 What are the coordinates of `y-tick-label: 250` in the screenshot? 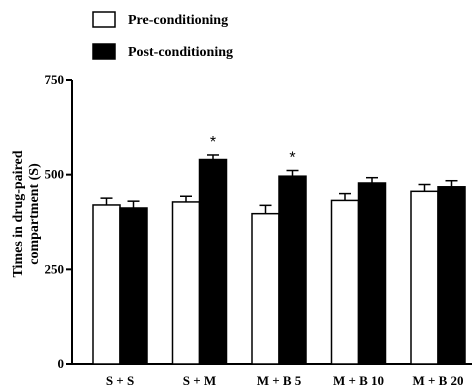 It's located at (55, 268).